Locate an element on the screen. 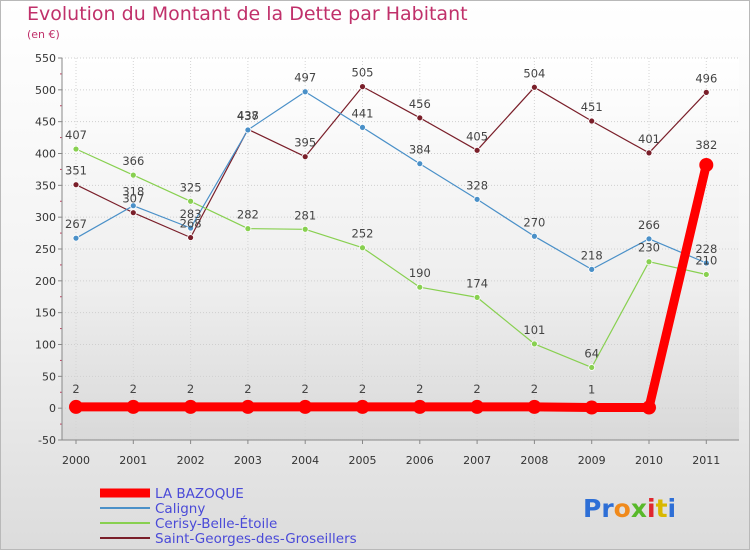 The image size is (750, 550). y-tick-label: 150 is located at coordinates (45, 313).